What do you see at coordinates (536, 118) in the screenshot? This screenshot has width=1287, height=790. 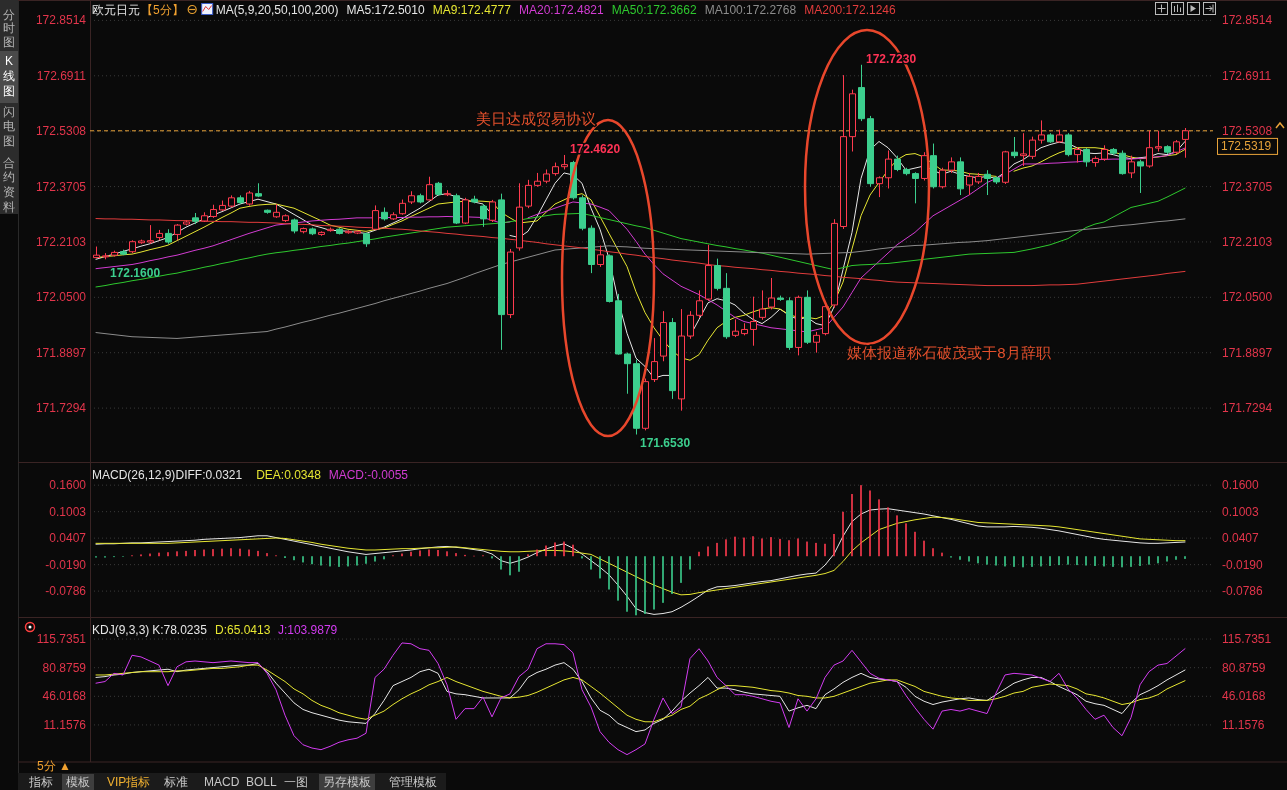 I see `annotation: 美日达成贸易协议` at bounding box center [536, 118].